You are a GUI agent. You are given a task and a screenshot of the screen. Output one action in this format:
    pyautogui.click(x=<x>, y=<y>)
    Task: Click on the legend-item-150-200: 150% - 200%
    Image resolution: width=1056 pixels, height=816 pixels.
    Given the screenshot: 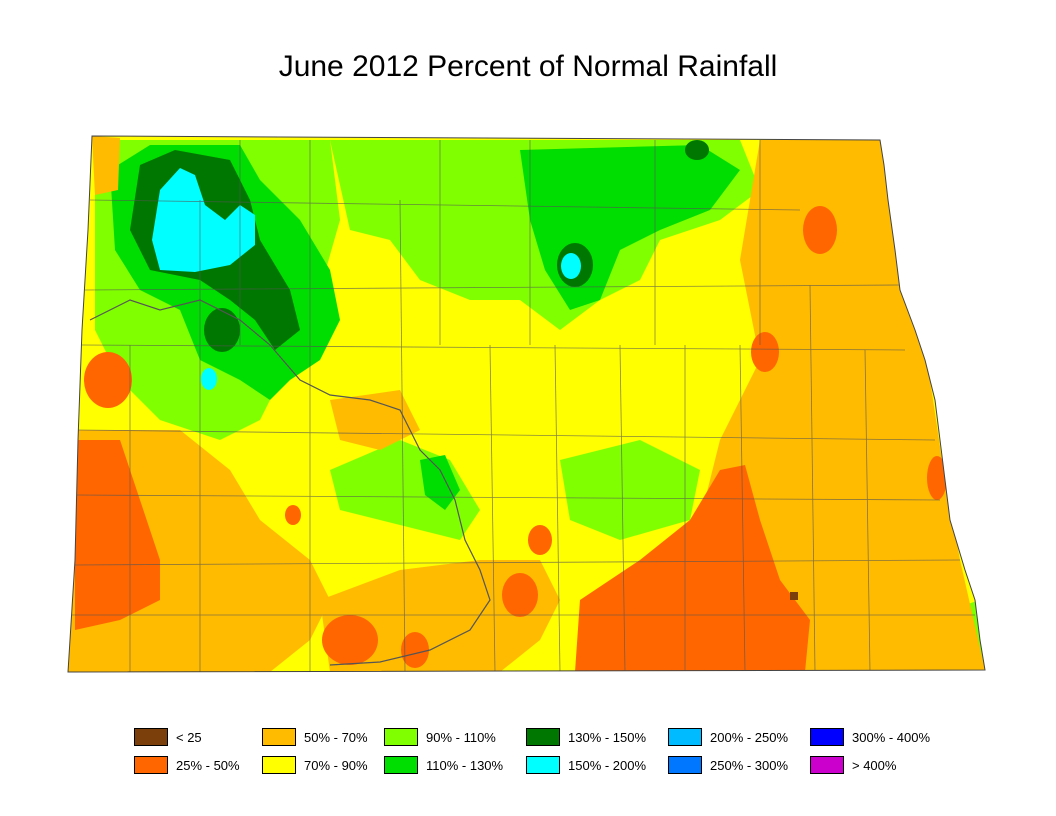 What is the action you would take?
    pyautogui.click(x=586, y=765)
    